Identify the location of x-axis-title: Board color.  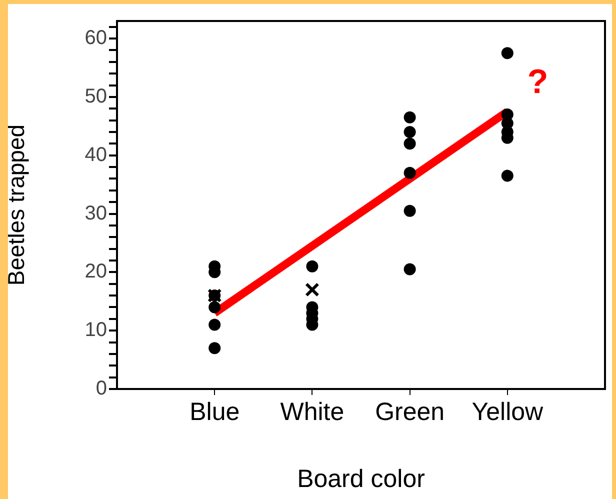
(361, 478).